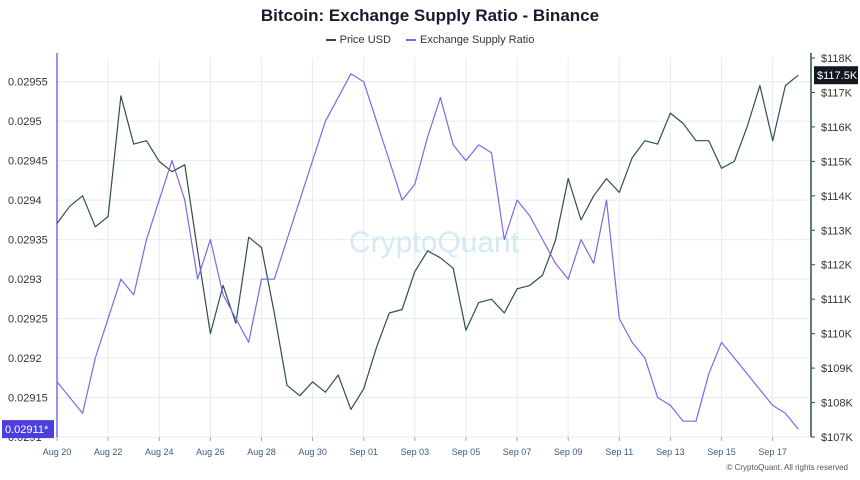 The height and width of the screenshot is (480, 860). I want to click on y-right-tick-label: $117K, so click(837, 93).